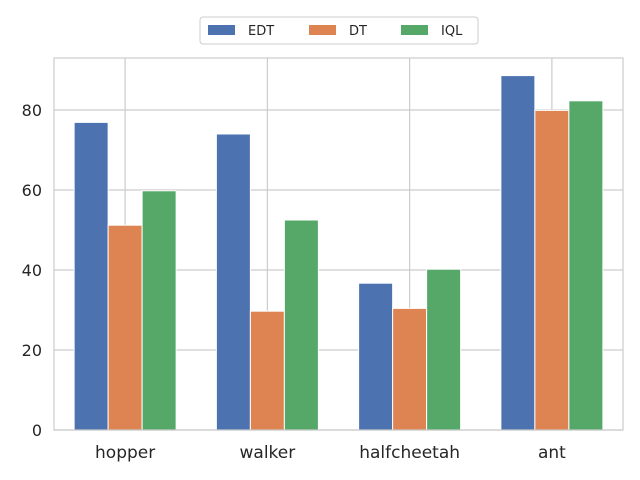 Image resolution: width=640 pixels, height=480 pixels. Describe the element at coordinates (301, 325) in the screenshot. I see `bar-iql-walker` at that location.